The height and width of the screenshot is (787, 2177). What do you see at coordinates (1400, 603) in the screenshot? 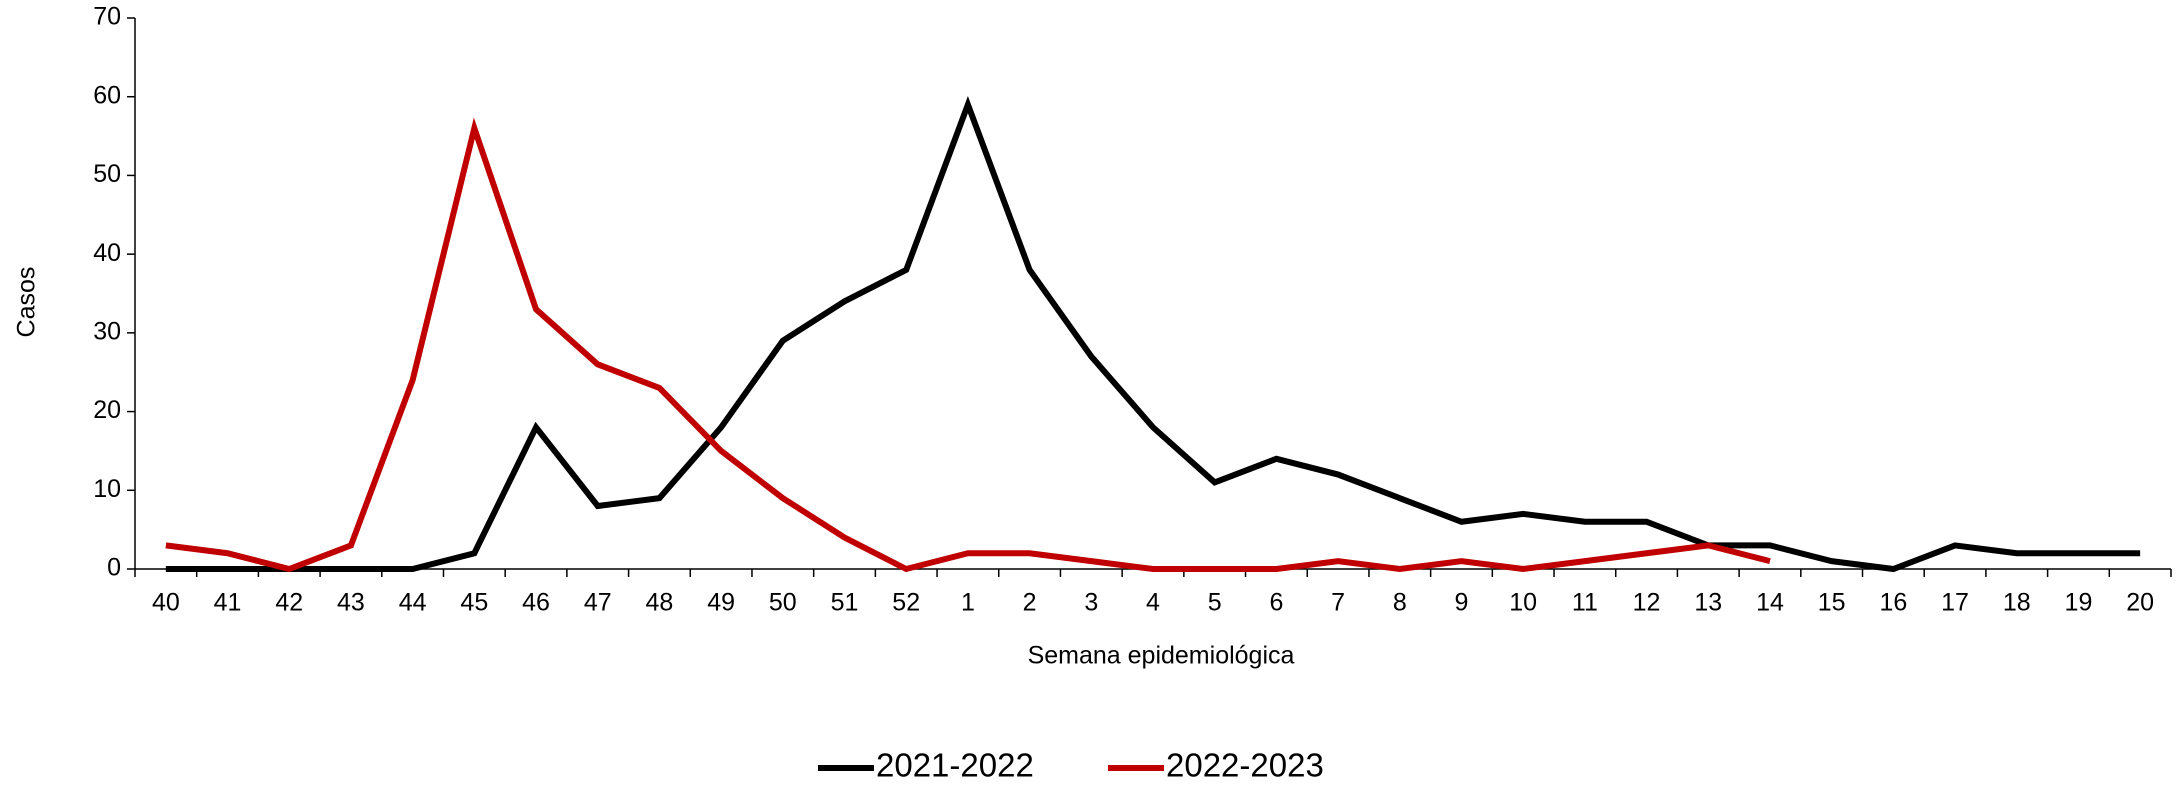
I see `x-tick-label: 8` at bounding box center [1400, 603].